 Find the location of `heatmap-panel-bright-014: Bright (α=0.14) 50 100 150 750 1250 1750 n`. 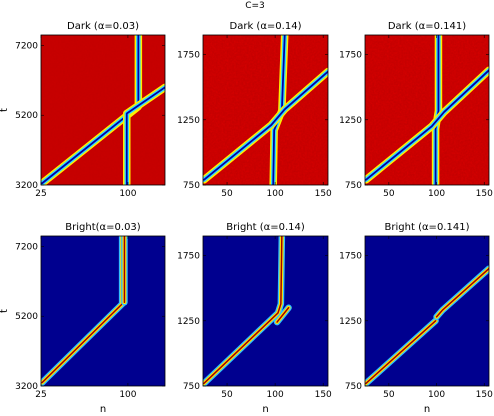

heatmap-panel-bright-014: Bright (α=0.14) 50 100 150 750 1250 1750 n is located at coordinates (254, 318).